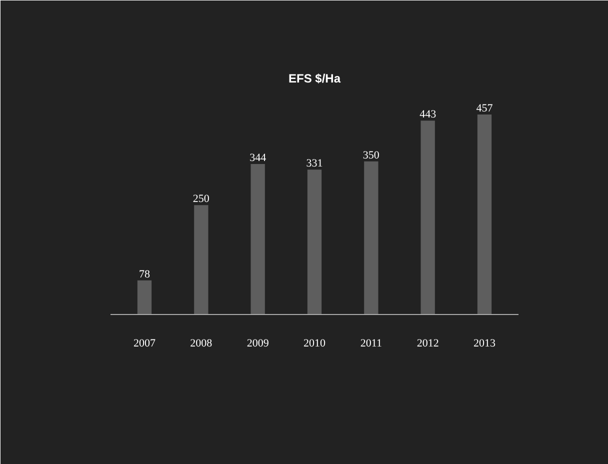 This screenshot has height=464, width=608. Describe the element at coordinates (314, 79) in the screenshot. I see `chart-title: EFS $/Ha` at that location.